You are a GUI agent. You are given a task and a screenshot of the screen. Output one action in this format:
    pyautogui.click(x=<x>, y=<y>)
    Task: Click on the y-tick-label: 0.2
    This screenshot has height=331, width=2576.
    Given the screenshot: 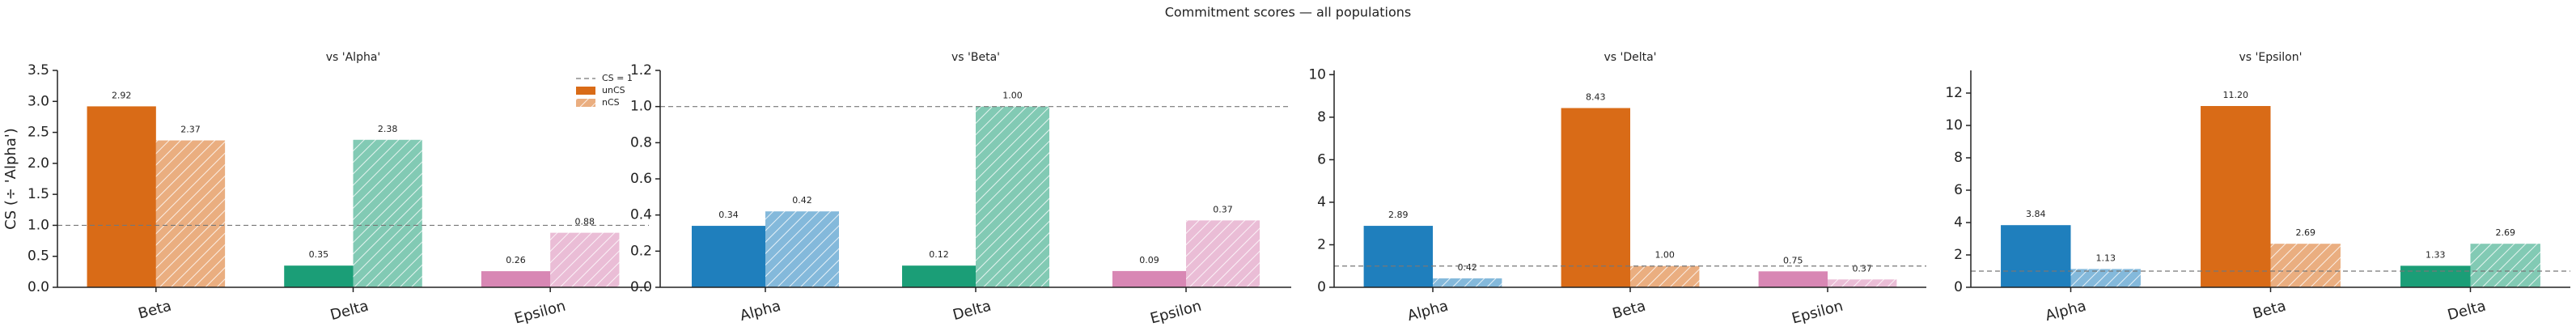 What is the action you would take?
    pyautogui.click(x=641, y=251)
    